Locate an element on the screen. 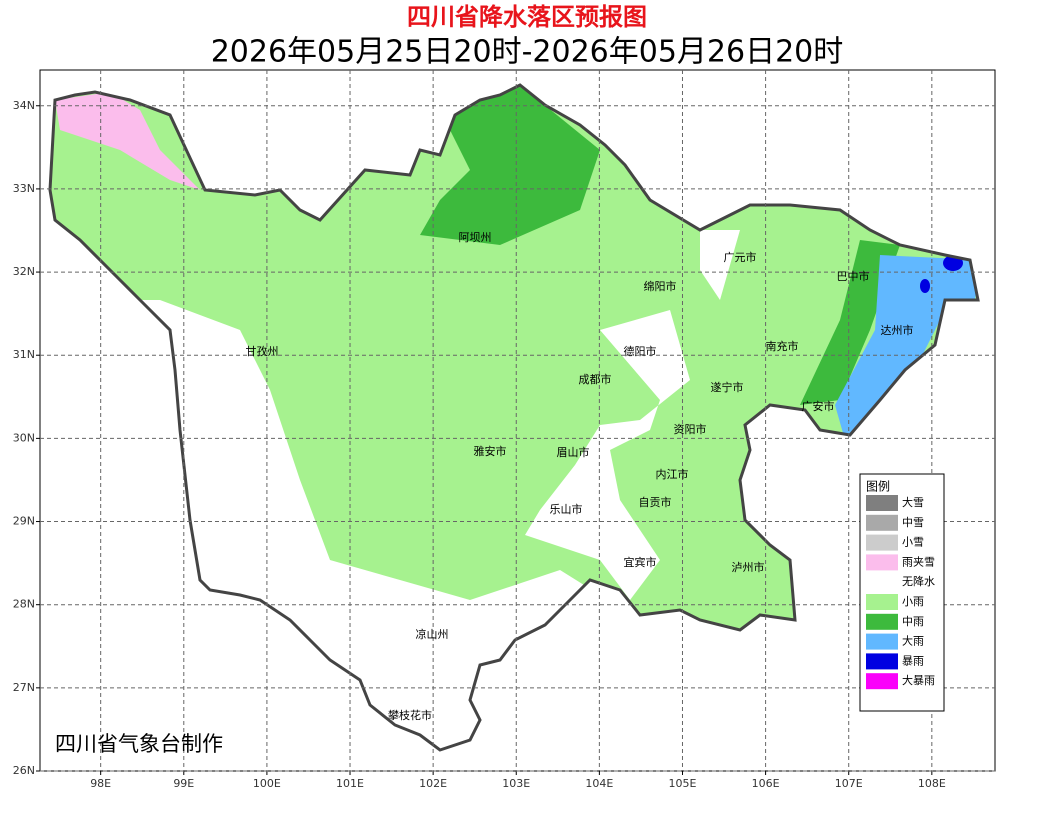 The image size is (1055, 821). x-tick-label: 98E is located at coordinates (100, 783).